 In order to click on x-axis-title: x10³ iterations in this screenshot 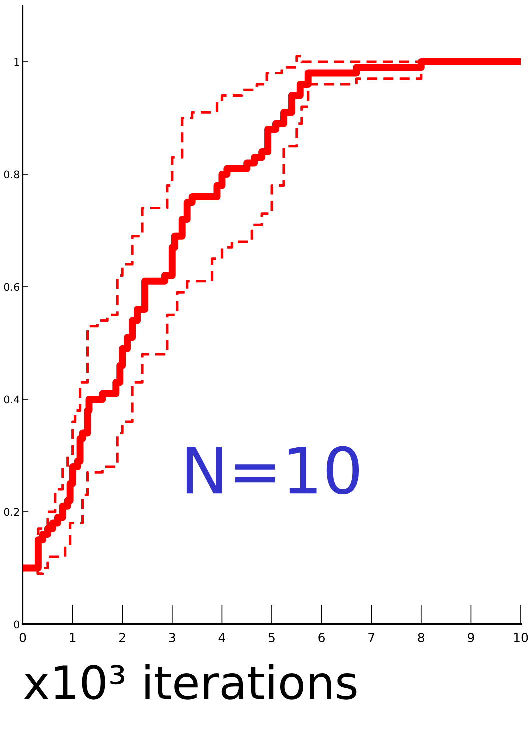, I will do `click(190, 682)`.